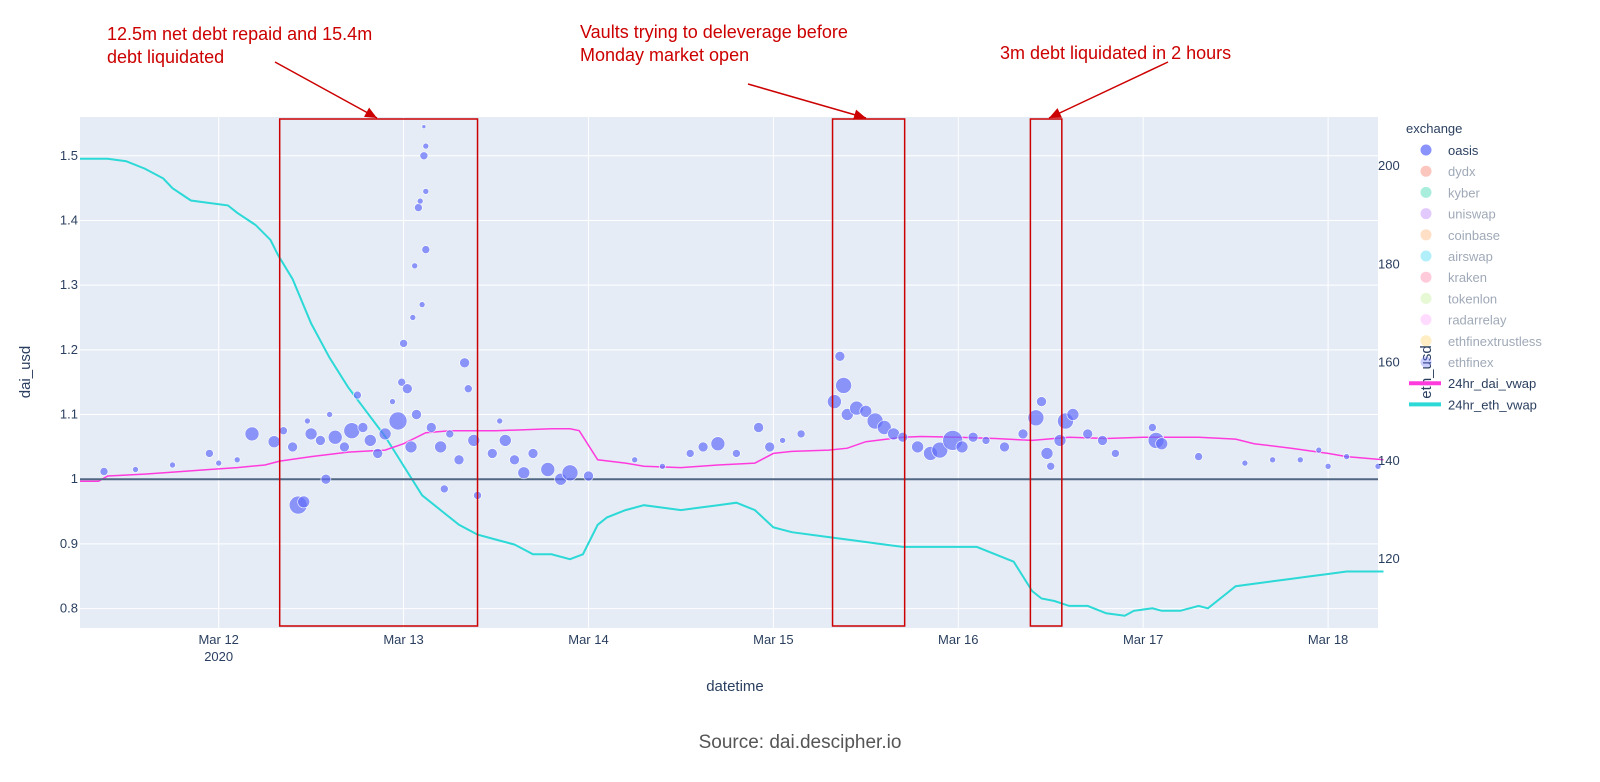 The height and width of the screenshot is (782, 1600). I want to click on y-right-tick-label: 160, so click(1389, 362).